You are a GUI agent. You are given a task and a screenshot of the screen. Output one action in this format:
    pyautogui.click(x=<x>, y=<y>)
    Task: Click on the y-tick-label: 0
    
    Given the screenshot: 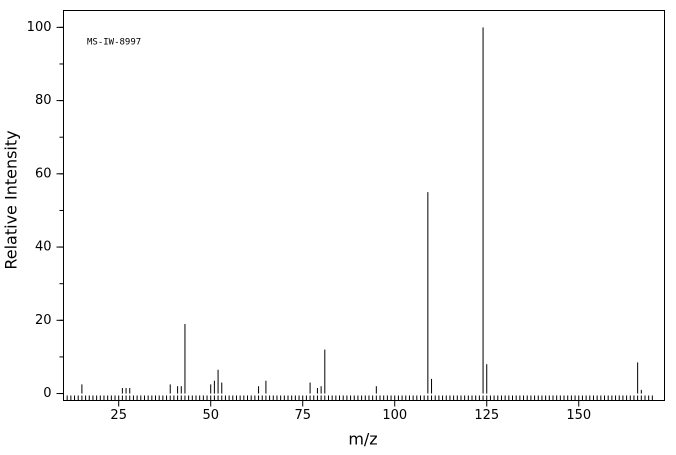 What is the action you would take?
    pyautogui.click(x=47, y=393)
    